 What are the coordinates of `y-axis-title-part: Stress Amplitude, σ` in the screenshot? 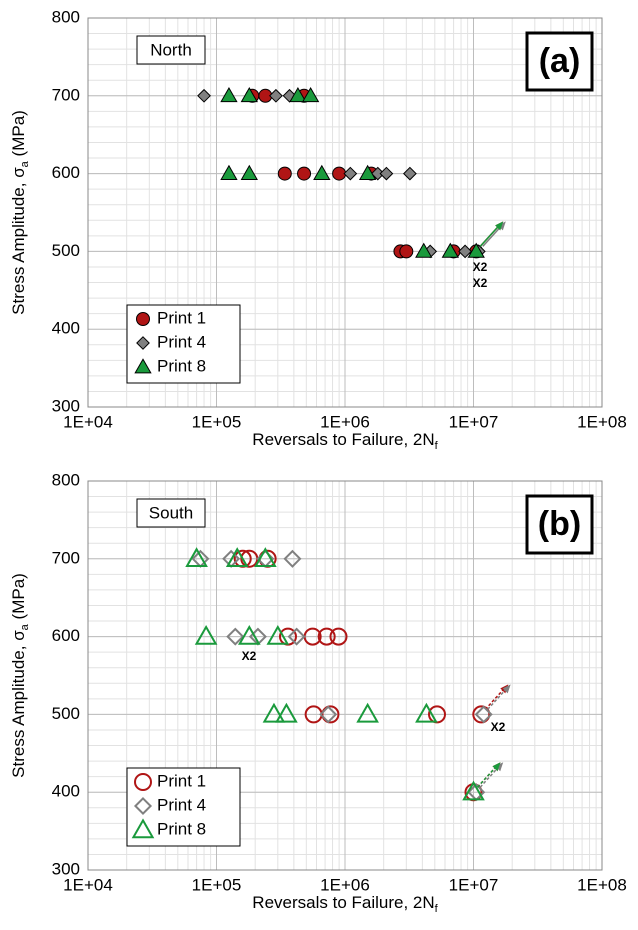 It's located at (18, 241).